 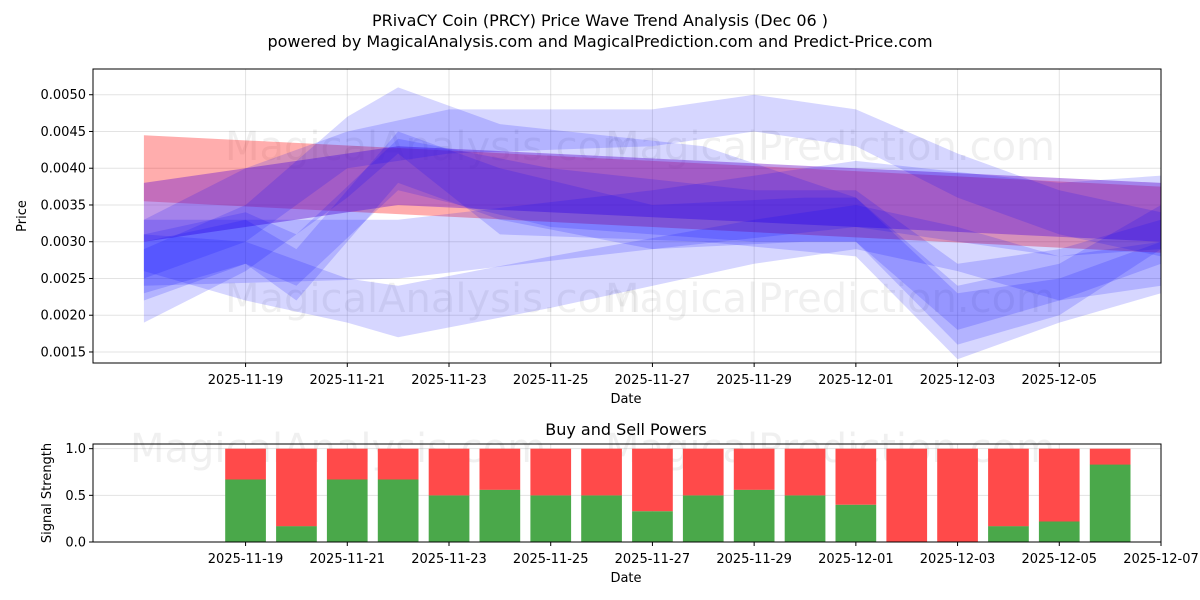 What do you see at coordinates (64, 132) in the screenshot?
I see `price-y-tick-label: 0.0045` at bounding box center [64, 132].